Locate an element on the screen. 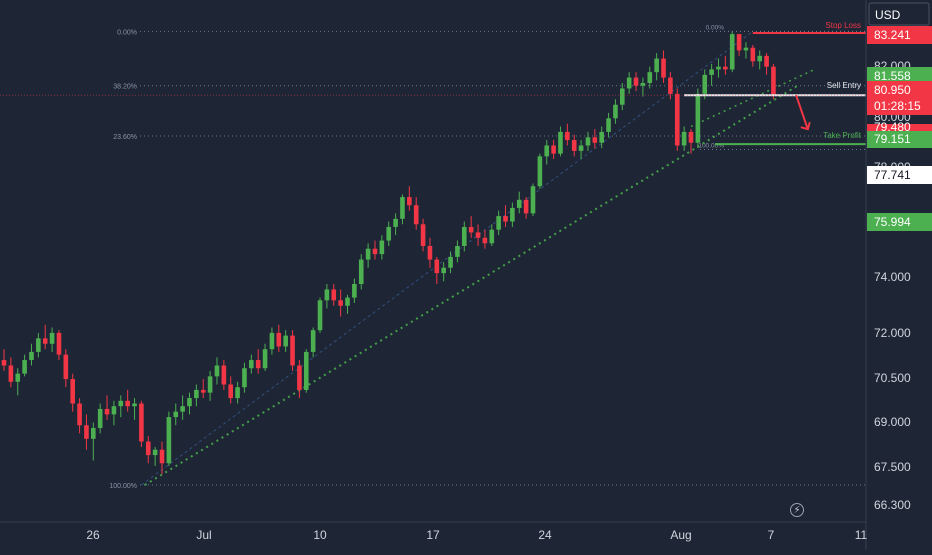 The width and height of the screenshot is (932, 555). lightning-icon: ⚡ is located at coordinates (797, 510).